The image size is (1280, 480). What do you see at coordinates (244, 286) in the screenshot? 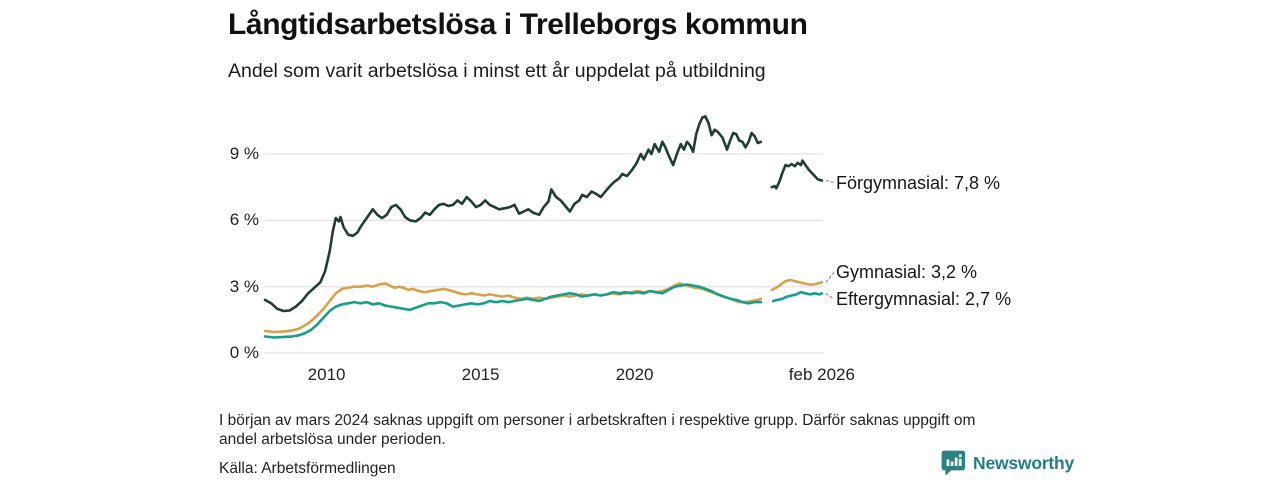
I see `y-tick-label: 3 %` at bounding box center [244, 286].